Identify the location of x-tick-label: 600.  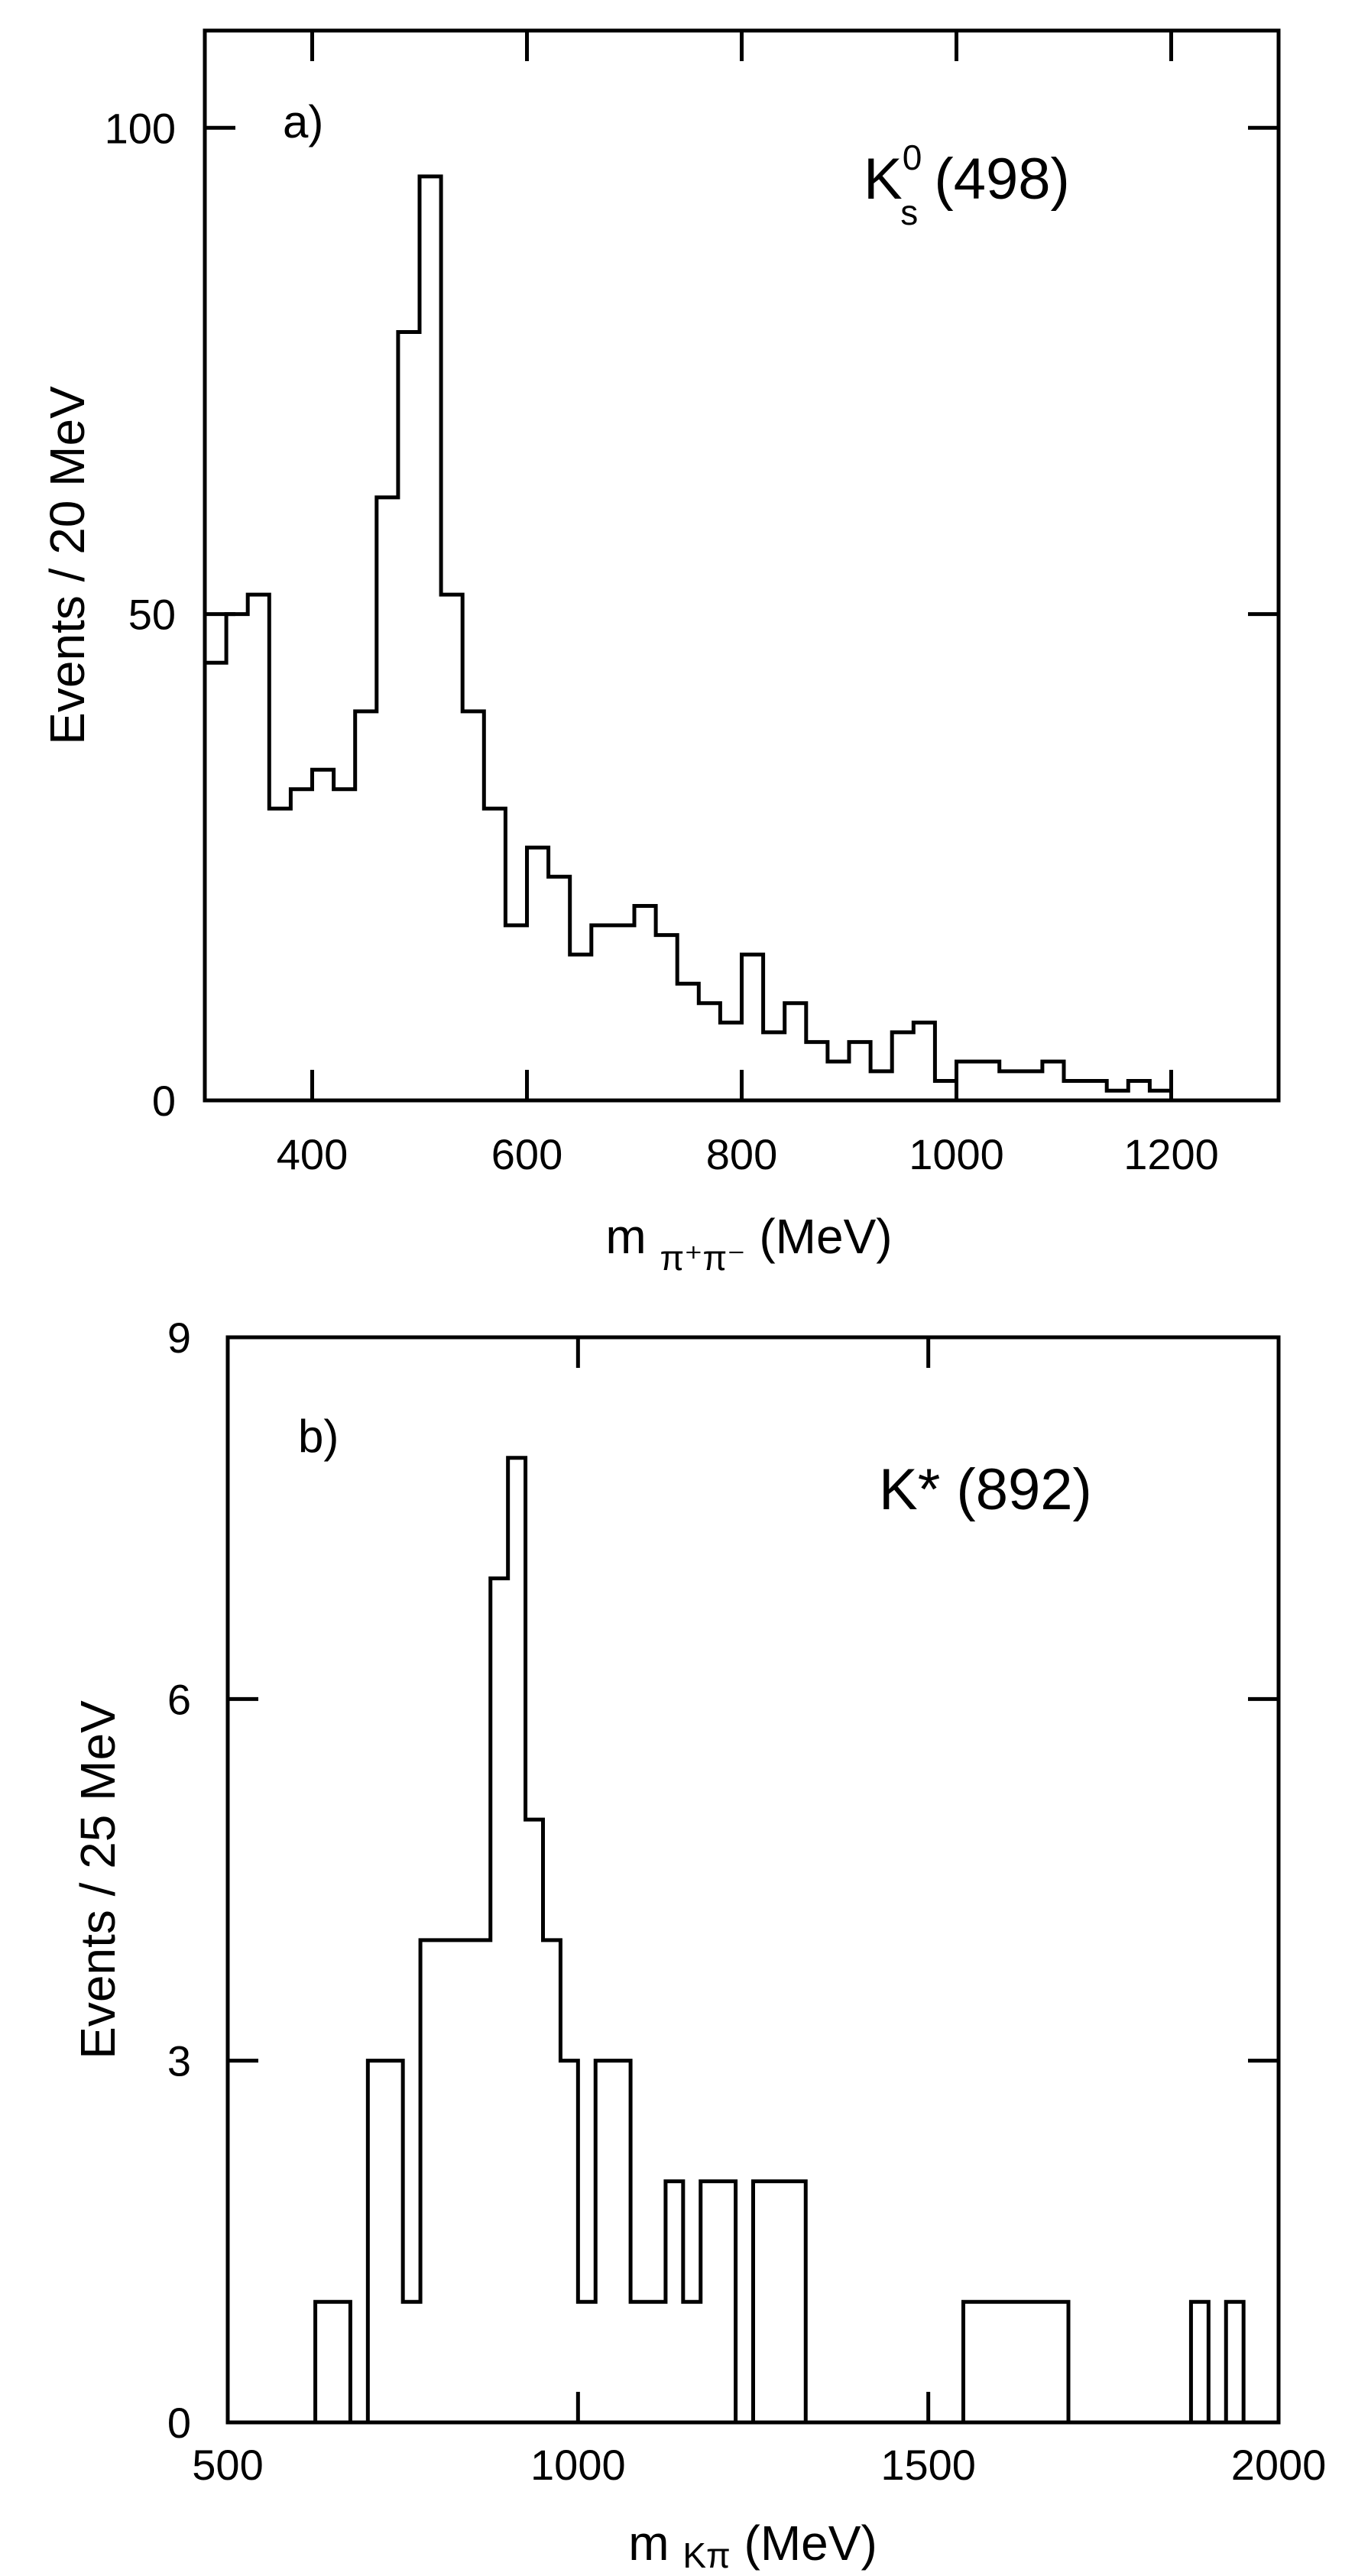
(527, 1154).